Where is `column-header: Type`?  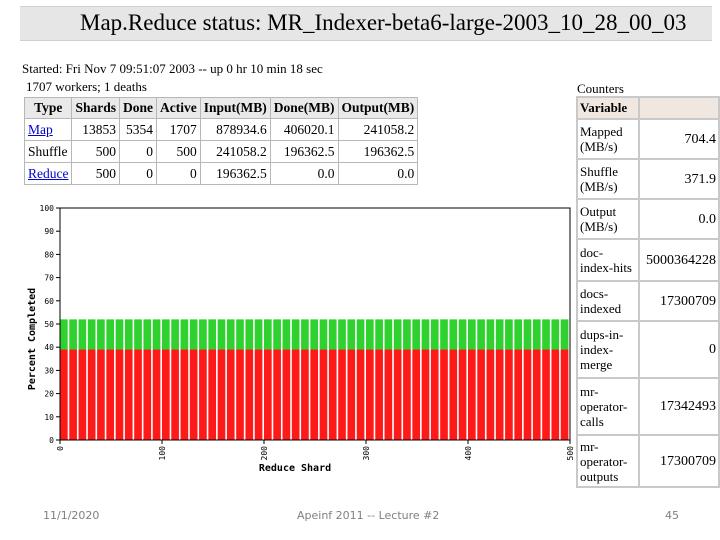
column-header: Type is located at coordinates (48, 108).